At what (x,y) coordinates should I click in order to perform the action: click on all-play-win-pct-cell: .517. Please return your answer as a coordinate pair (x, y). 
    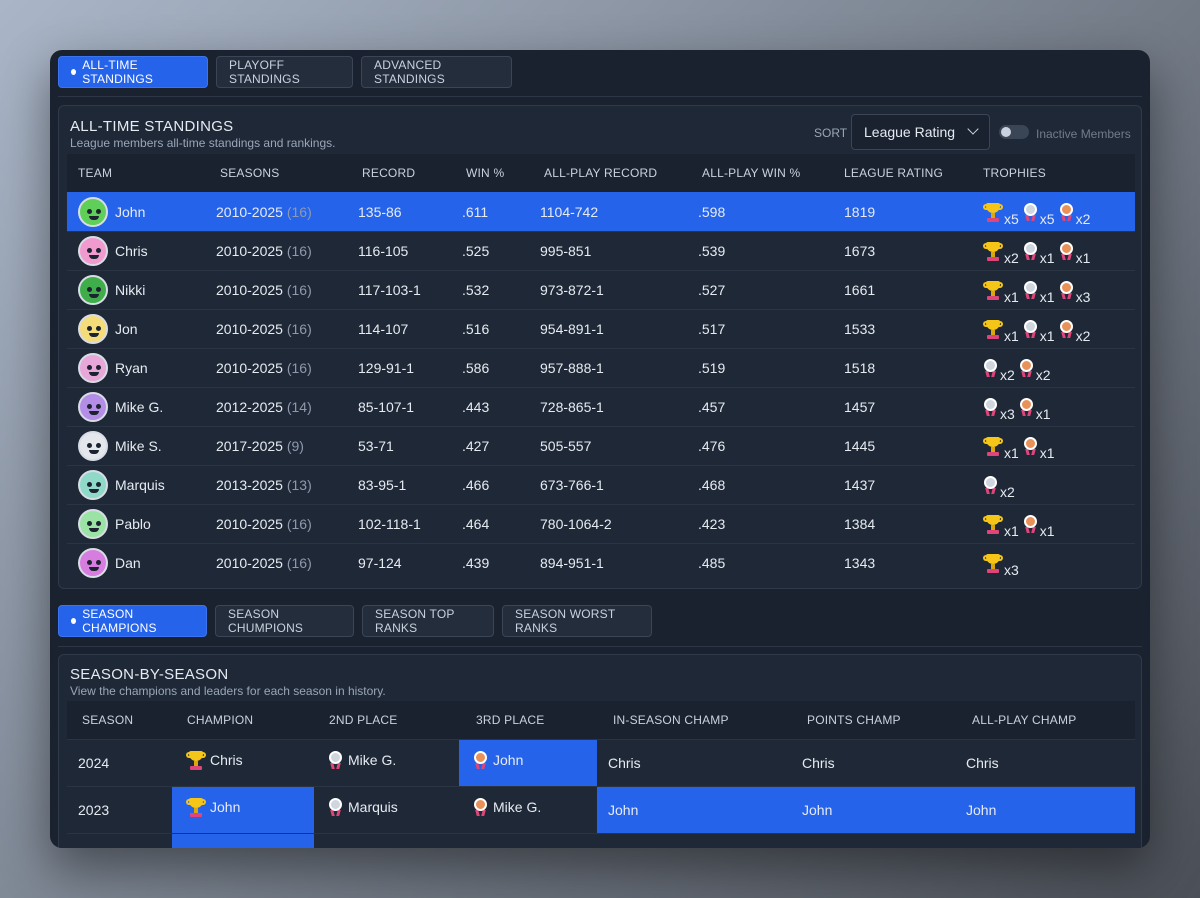
    Looking at the image, I should click on (712, 329).